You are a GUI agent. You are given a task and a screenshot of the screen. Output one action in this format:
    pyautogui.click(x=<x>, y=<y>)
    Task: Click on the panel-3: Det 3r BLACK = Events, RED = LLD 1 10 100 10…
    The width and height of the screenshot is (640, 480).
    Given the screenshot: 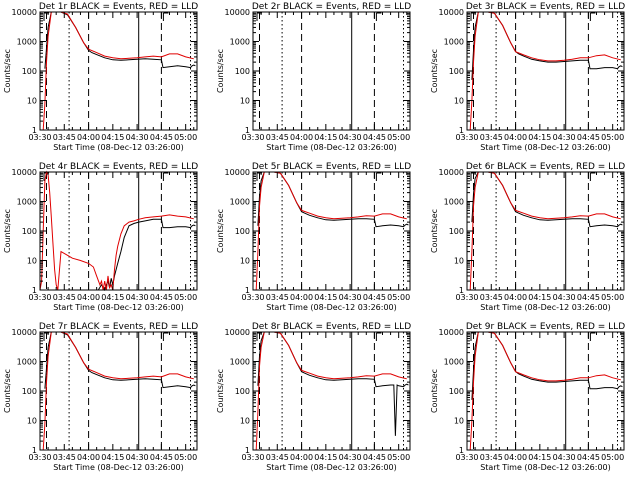 What is the action you would take?
    pyautogui.click(x=527, y=77)
    